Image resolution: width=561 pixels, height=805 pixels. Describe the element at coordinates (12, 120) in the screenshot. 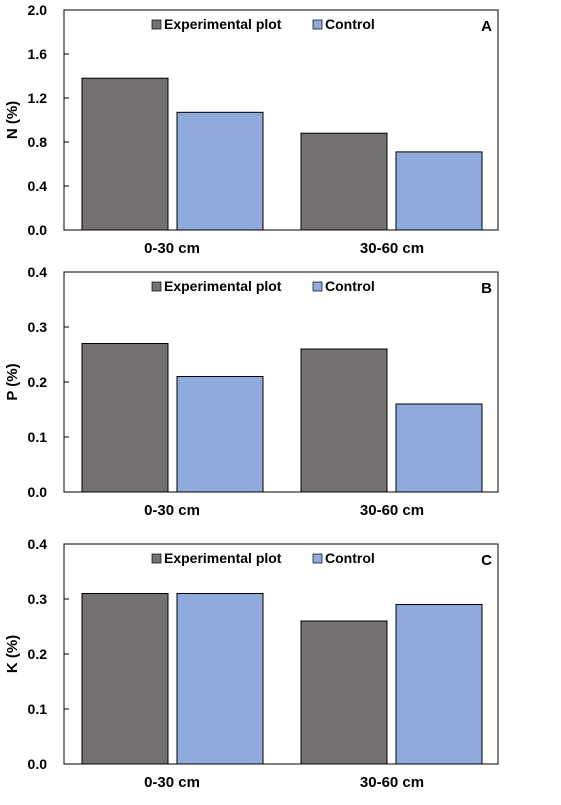

I see `y-axis-label: N (%)` at that location.